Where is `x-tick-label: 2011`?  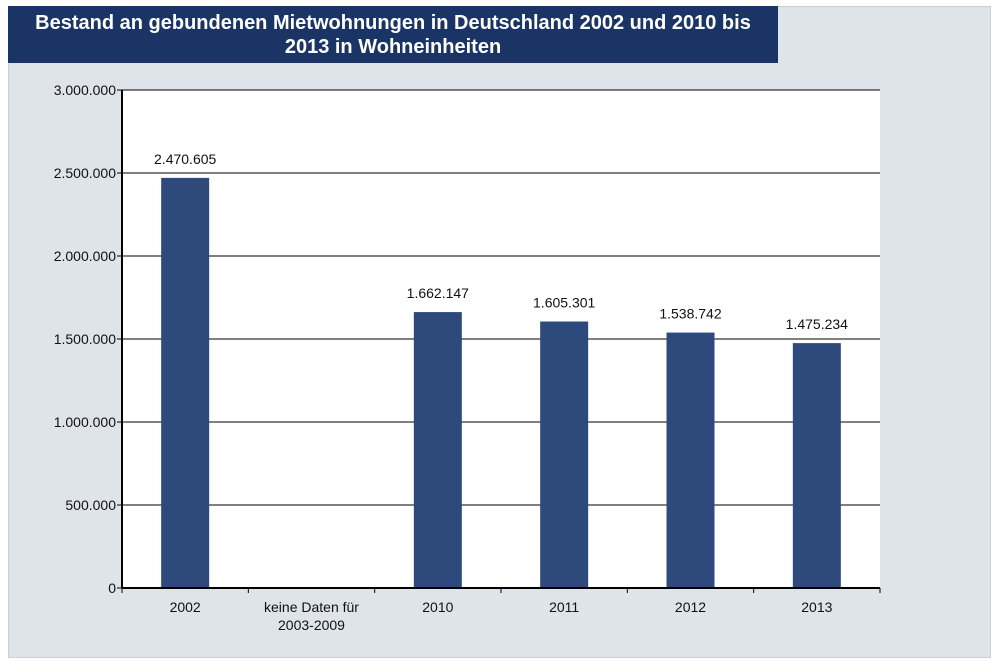
x-tick-label: 2011 is located at coordinates (564, 607).